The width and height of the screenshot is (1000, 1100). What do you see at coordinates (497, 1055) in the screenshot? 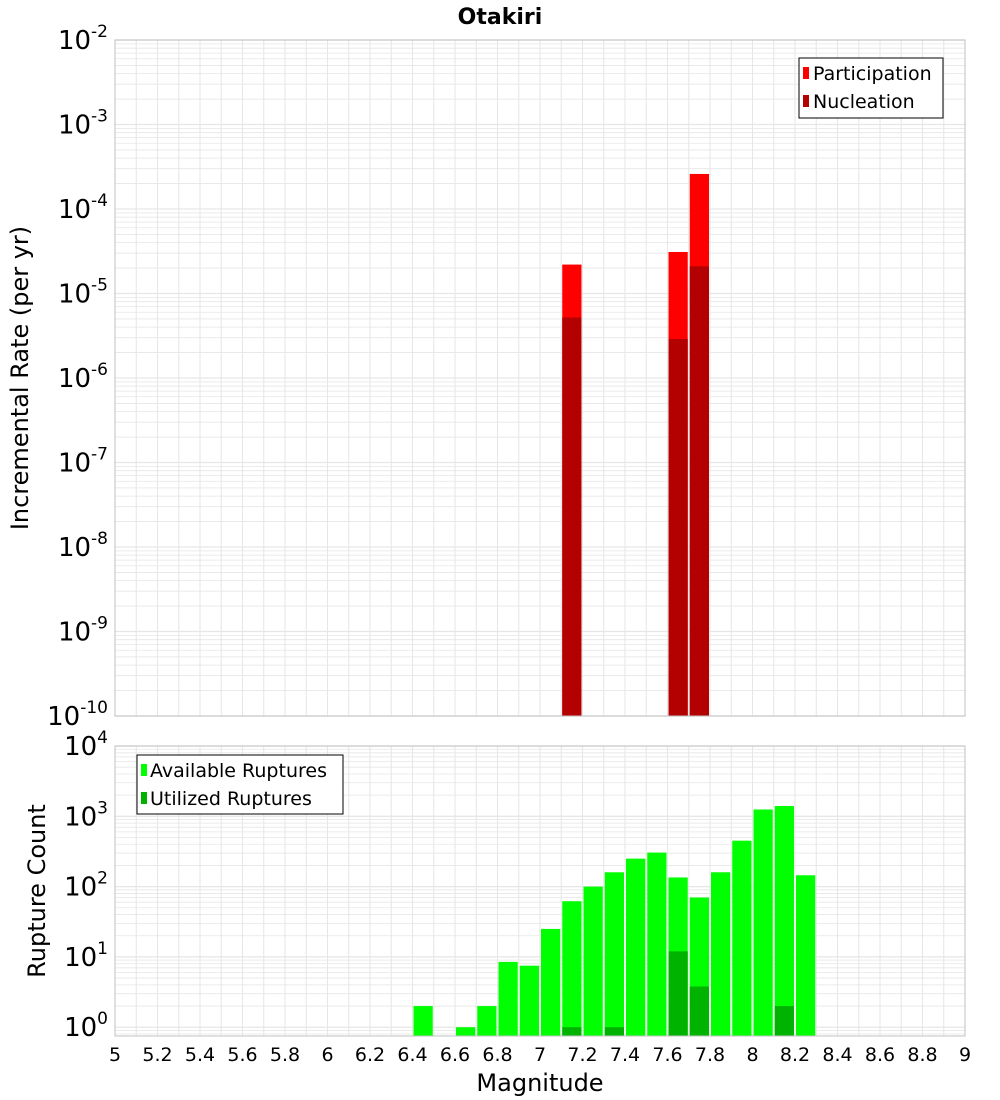
I see `x-tick-label: 6.8` at bounding box center [497, 1055].